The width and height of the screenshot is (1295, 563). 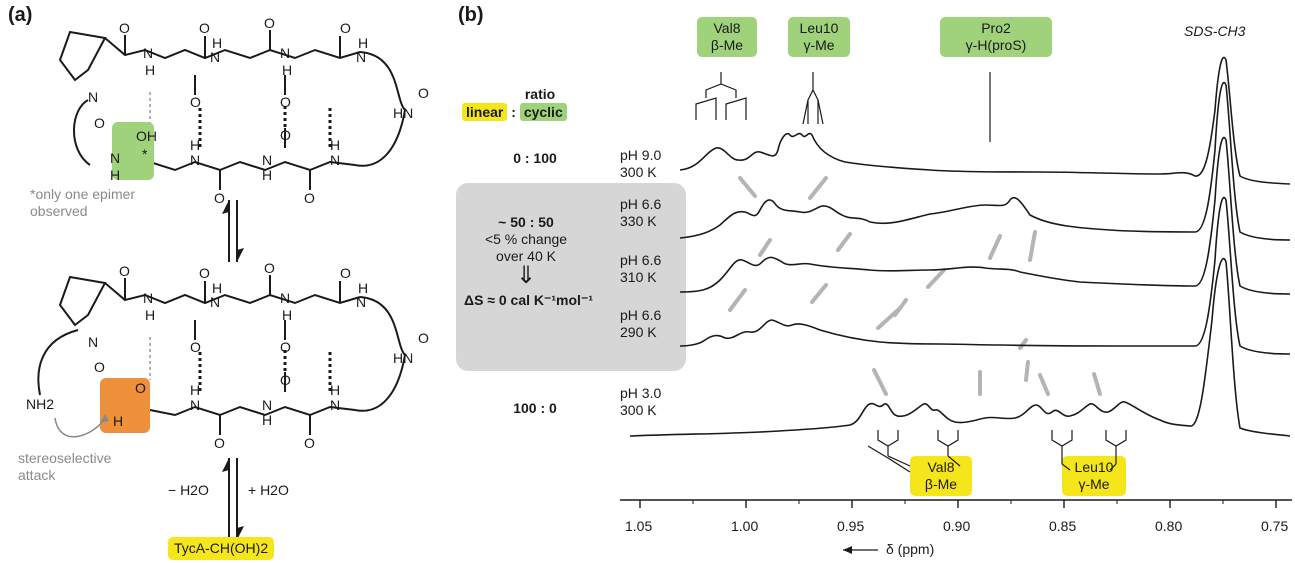 I want to click on ratio-cyclic-chip: cyclic, so click(x=543, y=112).